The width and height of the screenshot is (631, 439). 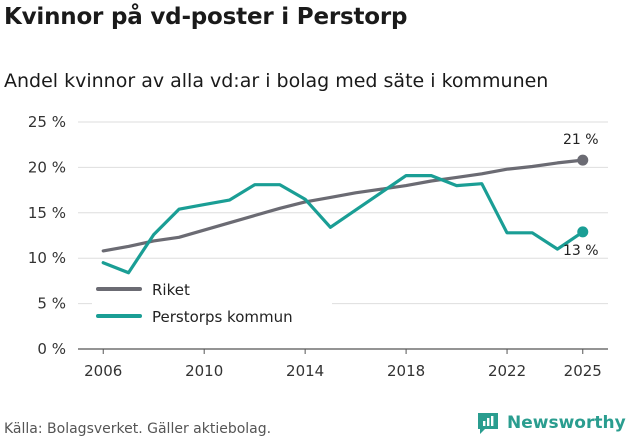 What do you see at coordinates (138, 429) in the screenshot?
I see `source-note: Källa: Bolagsverket. Gäller aktiebolag.` at bounding box center [138, 429].